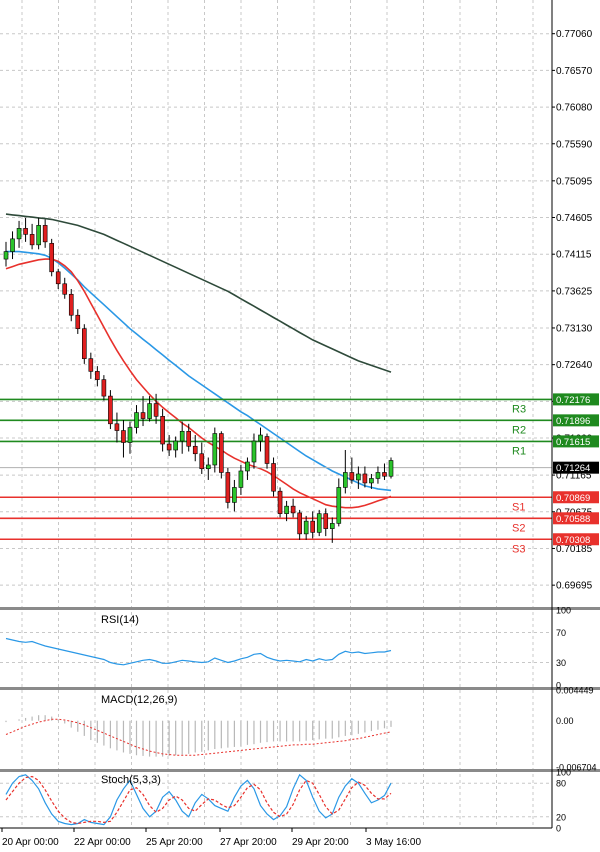 This screenshot has height=852, width=600. What do you see at coordinates (248, 842) in the screenshot?
I see `time-tick-label: 27 Apr 20:00` at bounding box center [248, 842].